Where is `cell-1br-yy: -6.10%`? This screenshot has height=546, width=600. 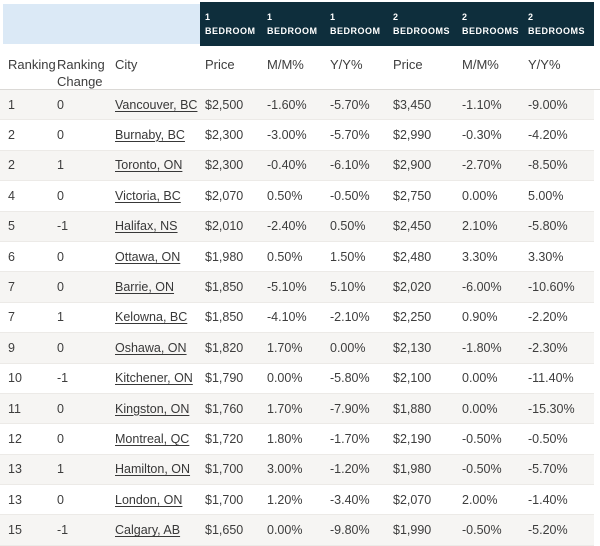 cell-1br-yy: -6.10% is located at coordinates (350, 165).